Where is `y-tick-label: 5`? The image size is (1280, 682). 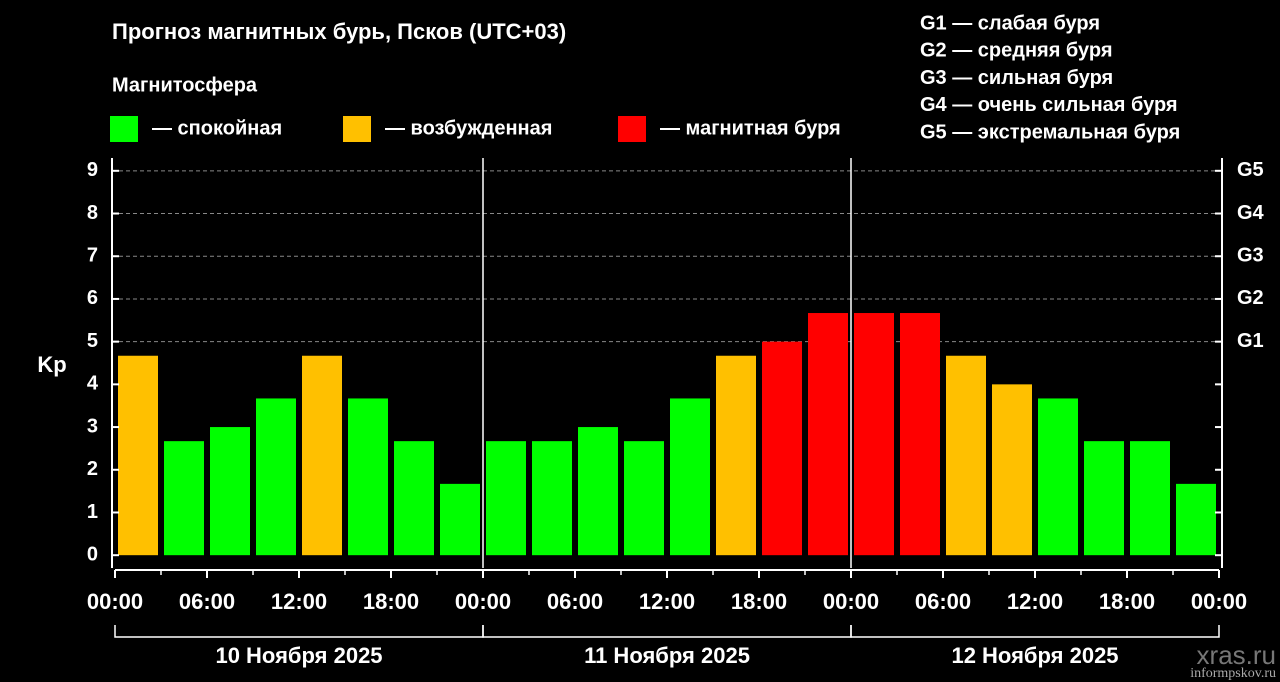
y-tick-label: 5 is located at coordinates (92, 341).